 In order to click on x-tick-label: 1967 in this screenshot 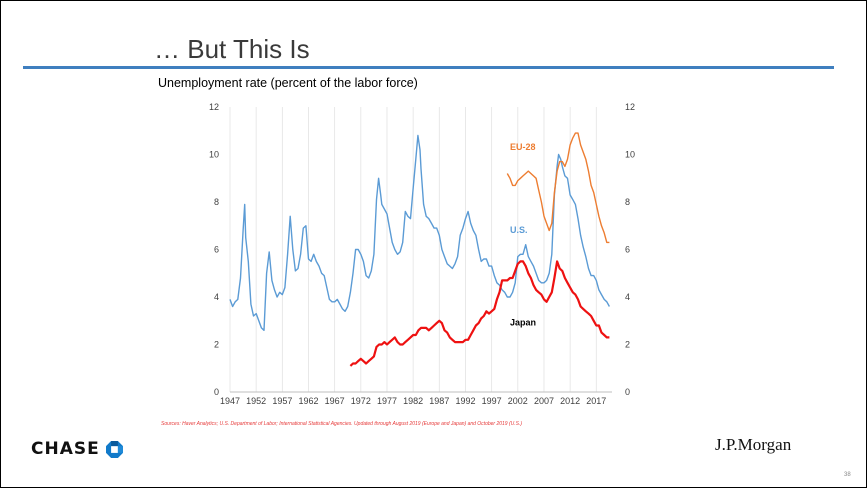, I will do `click(335, 401)`.